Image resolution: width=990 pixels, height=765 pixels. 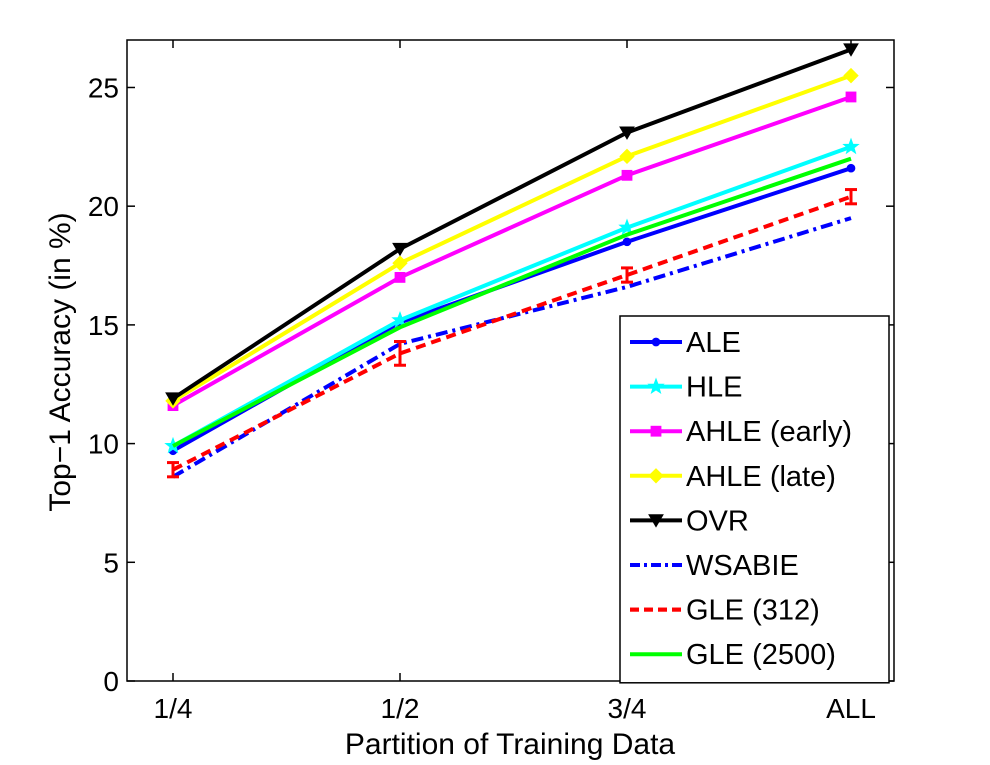 I want to click on x-tick-label: ALL, so click(x=851, y=708).